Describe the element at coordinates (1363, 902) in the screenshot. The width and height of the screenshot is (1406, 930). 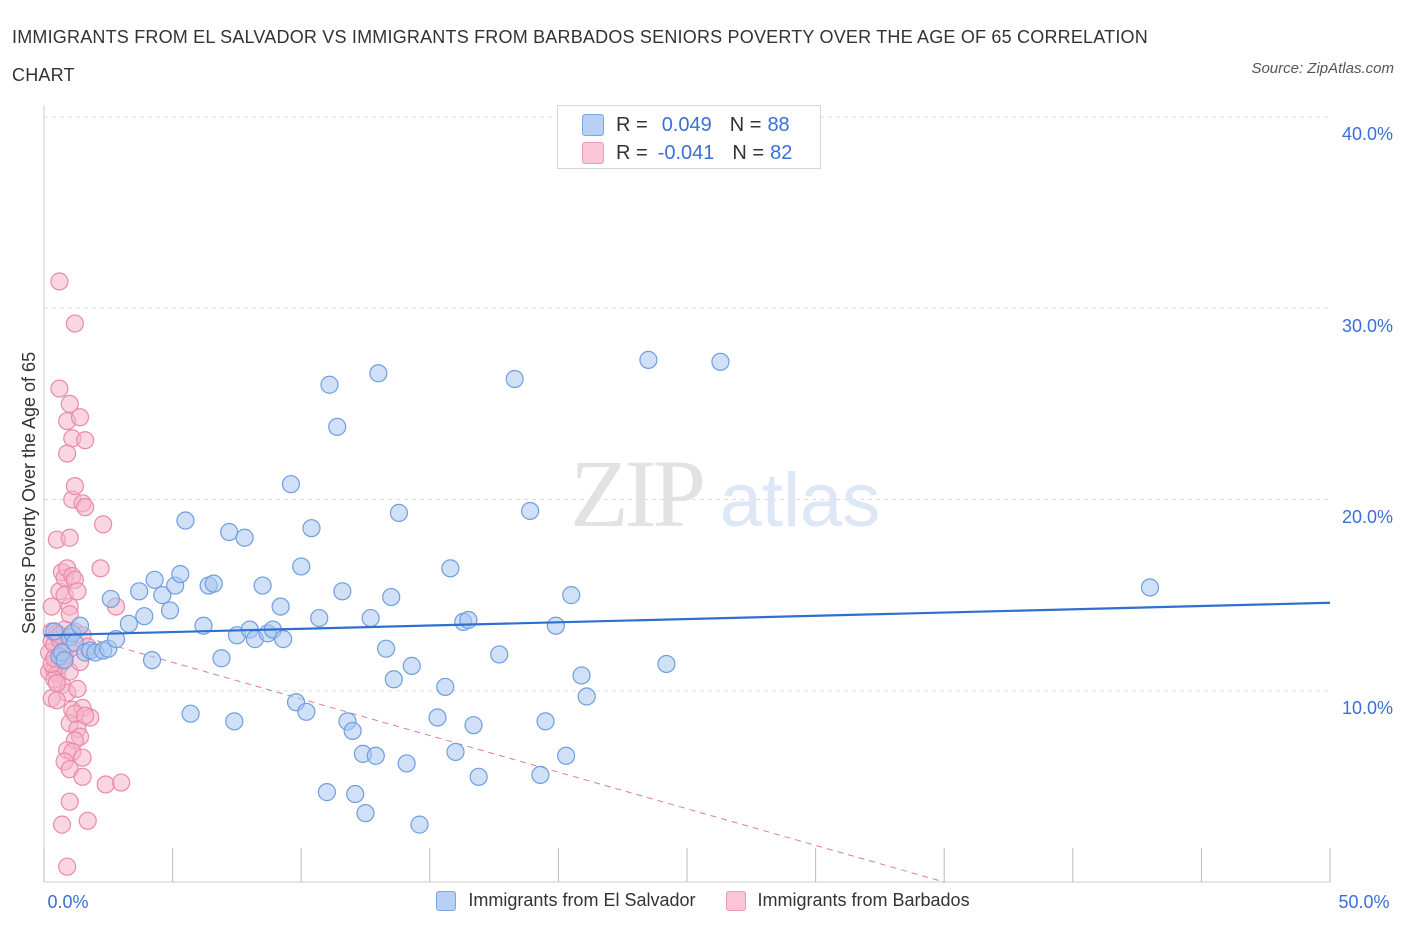
I see `x-tick-label-max: 50.0%` at that location.